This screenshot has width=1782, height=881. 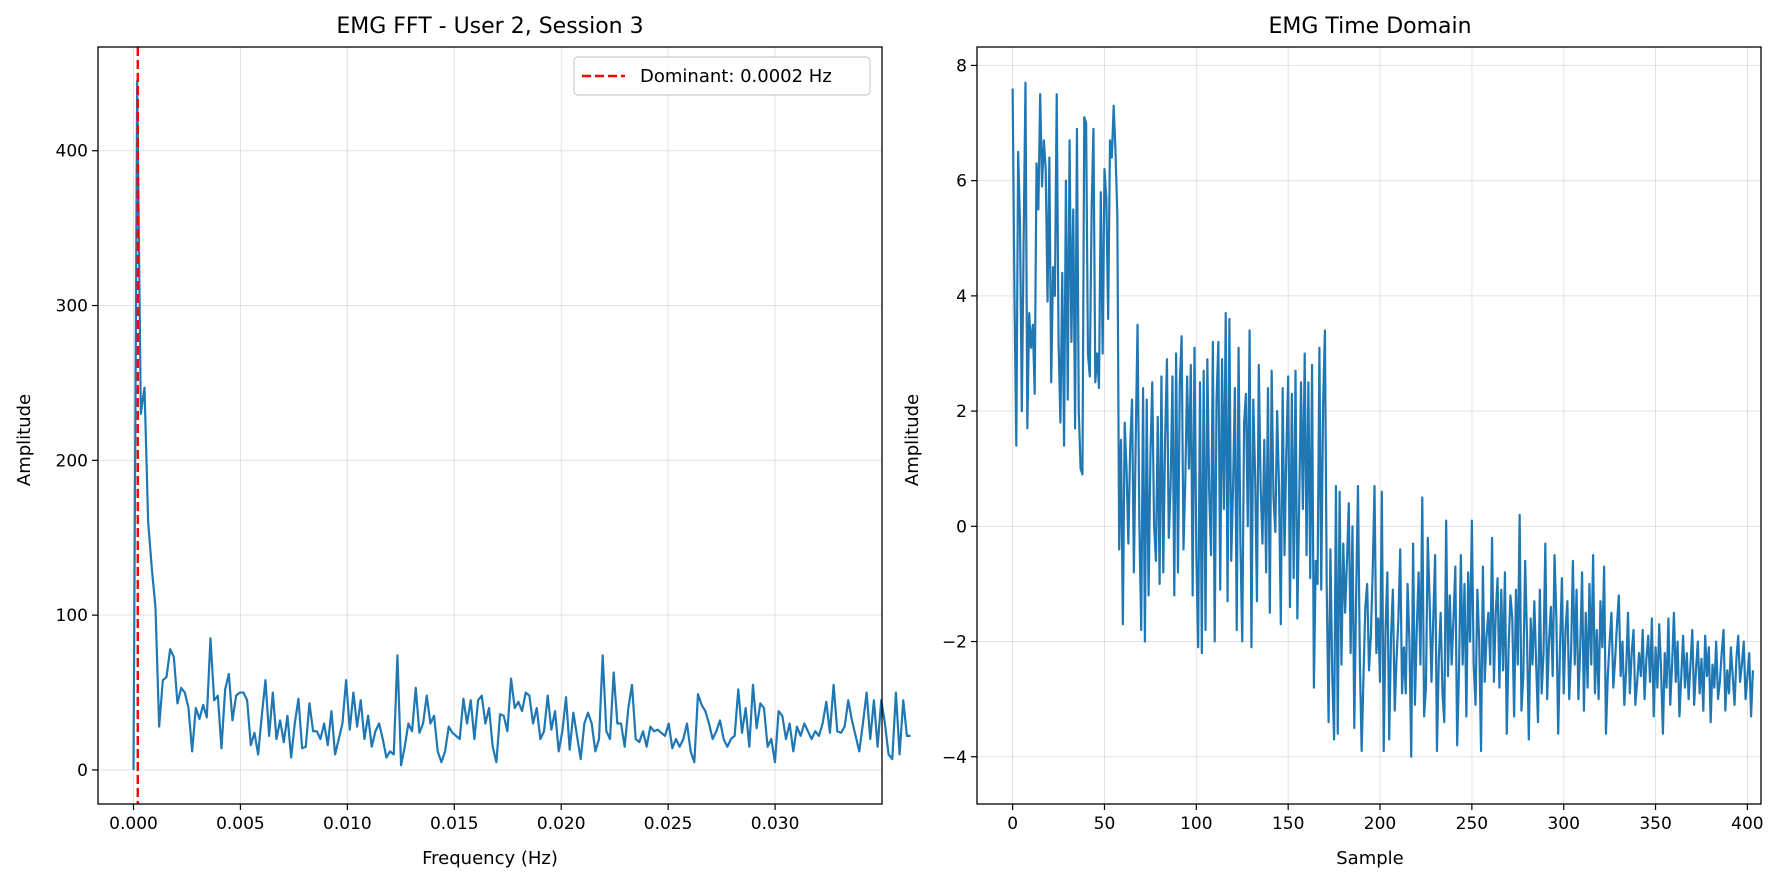 What do you see at coordinates (454, 824) in the screenshot?
I see `x-tick-label: 0.015` at bounding box center [454, 824].